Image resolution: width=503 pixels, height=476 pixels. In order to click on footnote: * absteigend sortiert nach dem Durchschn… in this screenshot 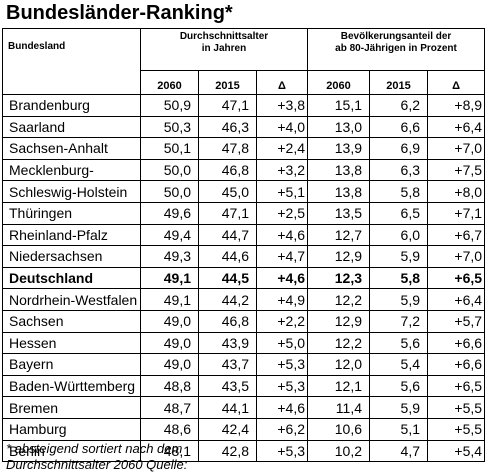, I will do `click(96, 457)`.